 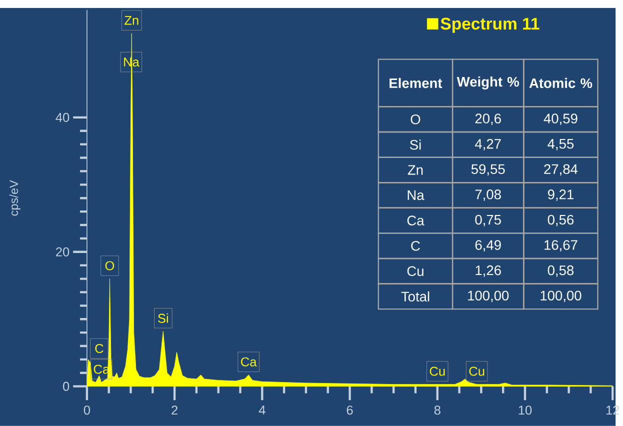 I want to click on annotation: 27,84, so click(x=561, y=170).